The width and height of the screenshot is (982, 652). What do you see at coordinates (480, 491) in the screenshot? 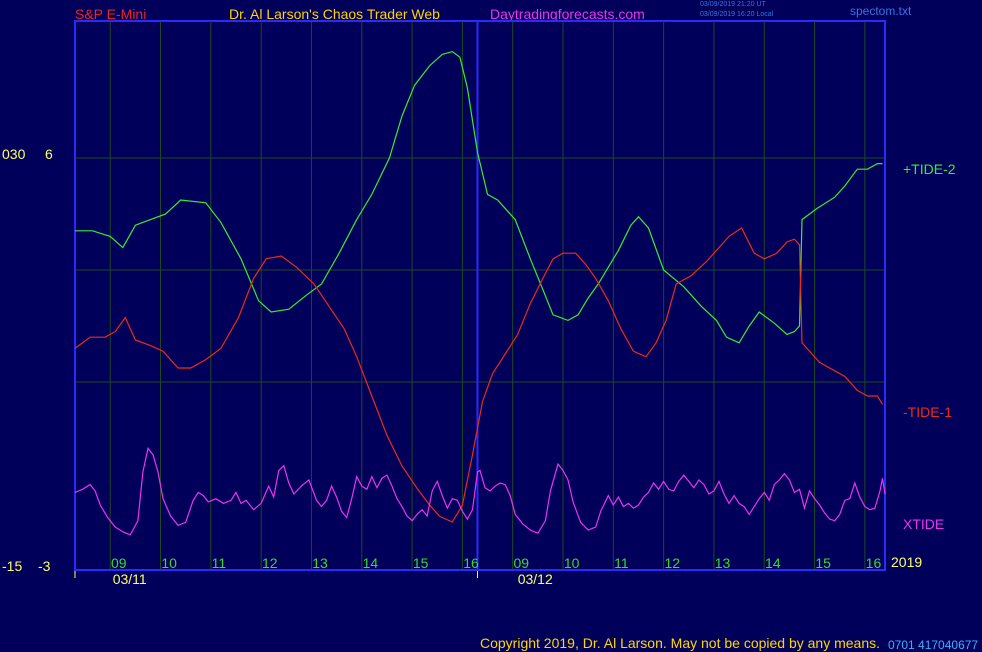
I see `series-line-xtide` at bounding box center [480, 491].